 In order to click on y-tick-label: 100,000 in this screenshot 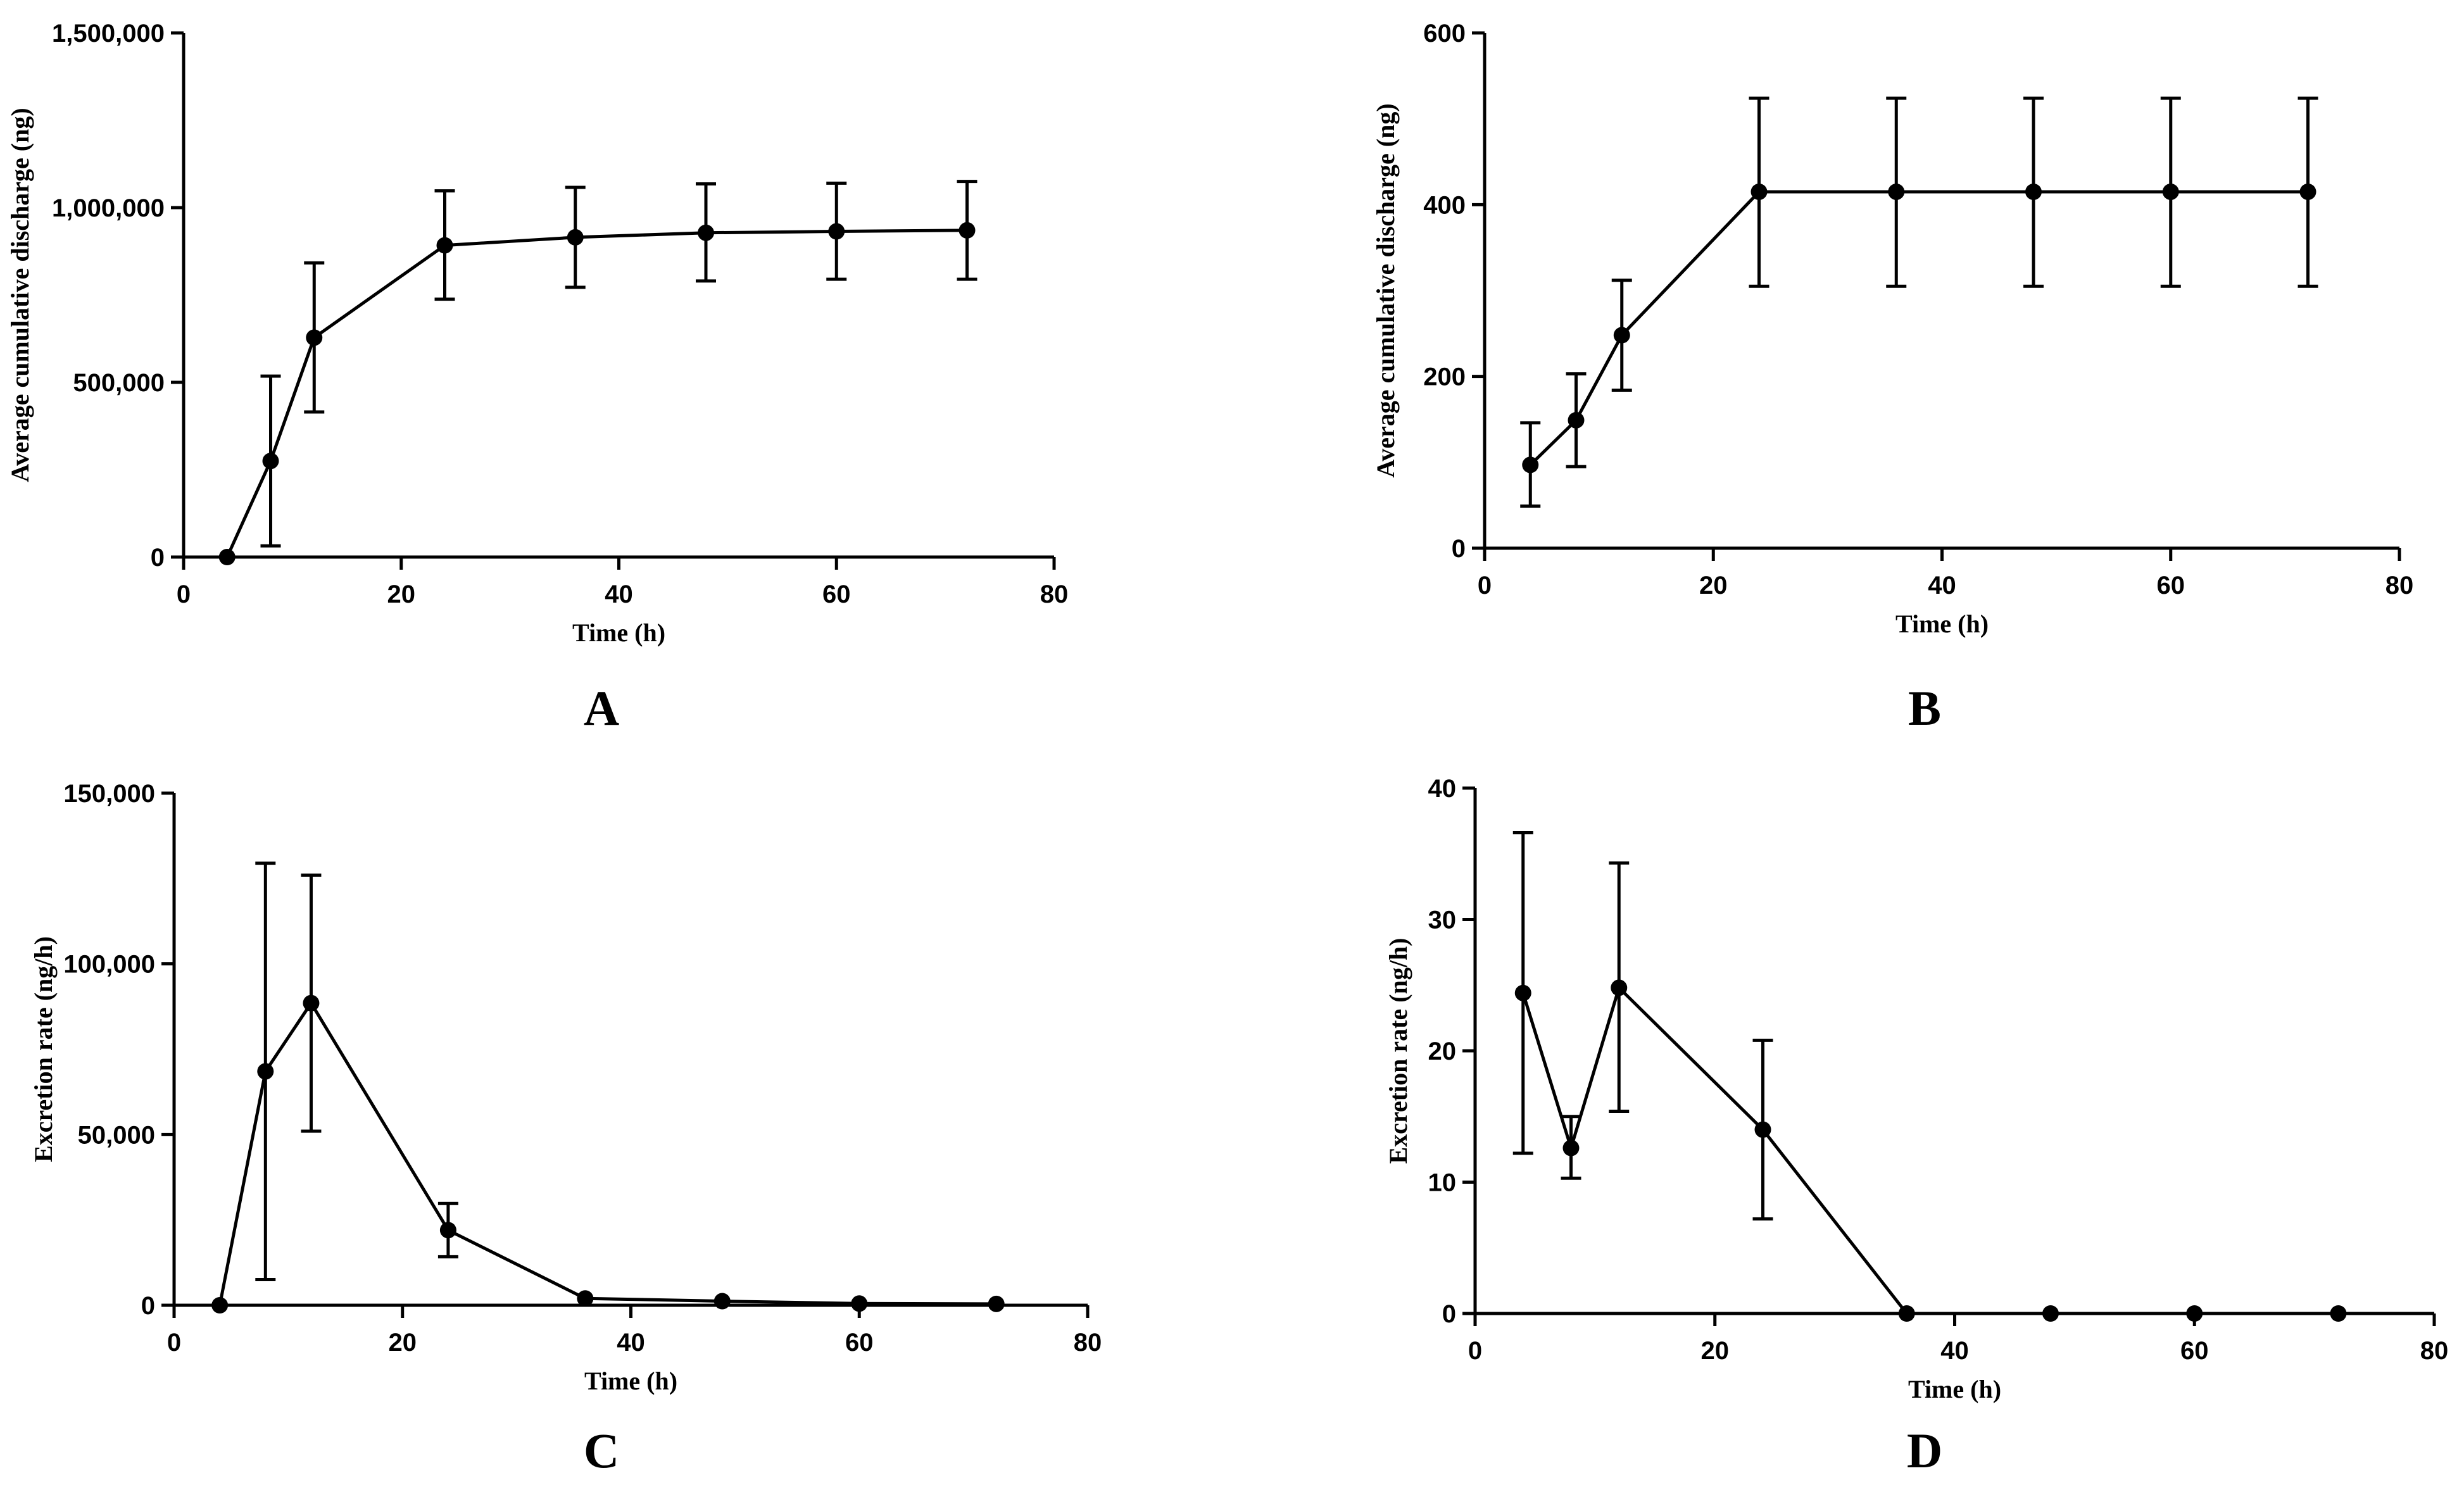, I will do `click(109, 965)`.